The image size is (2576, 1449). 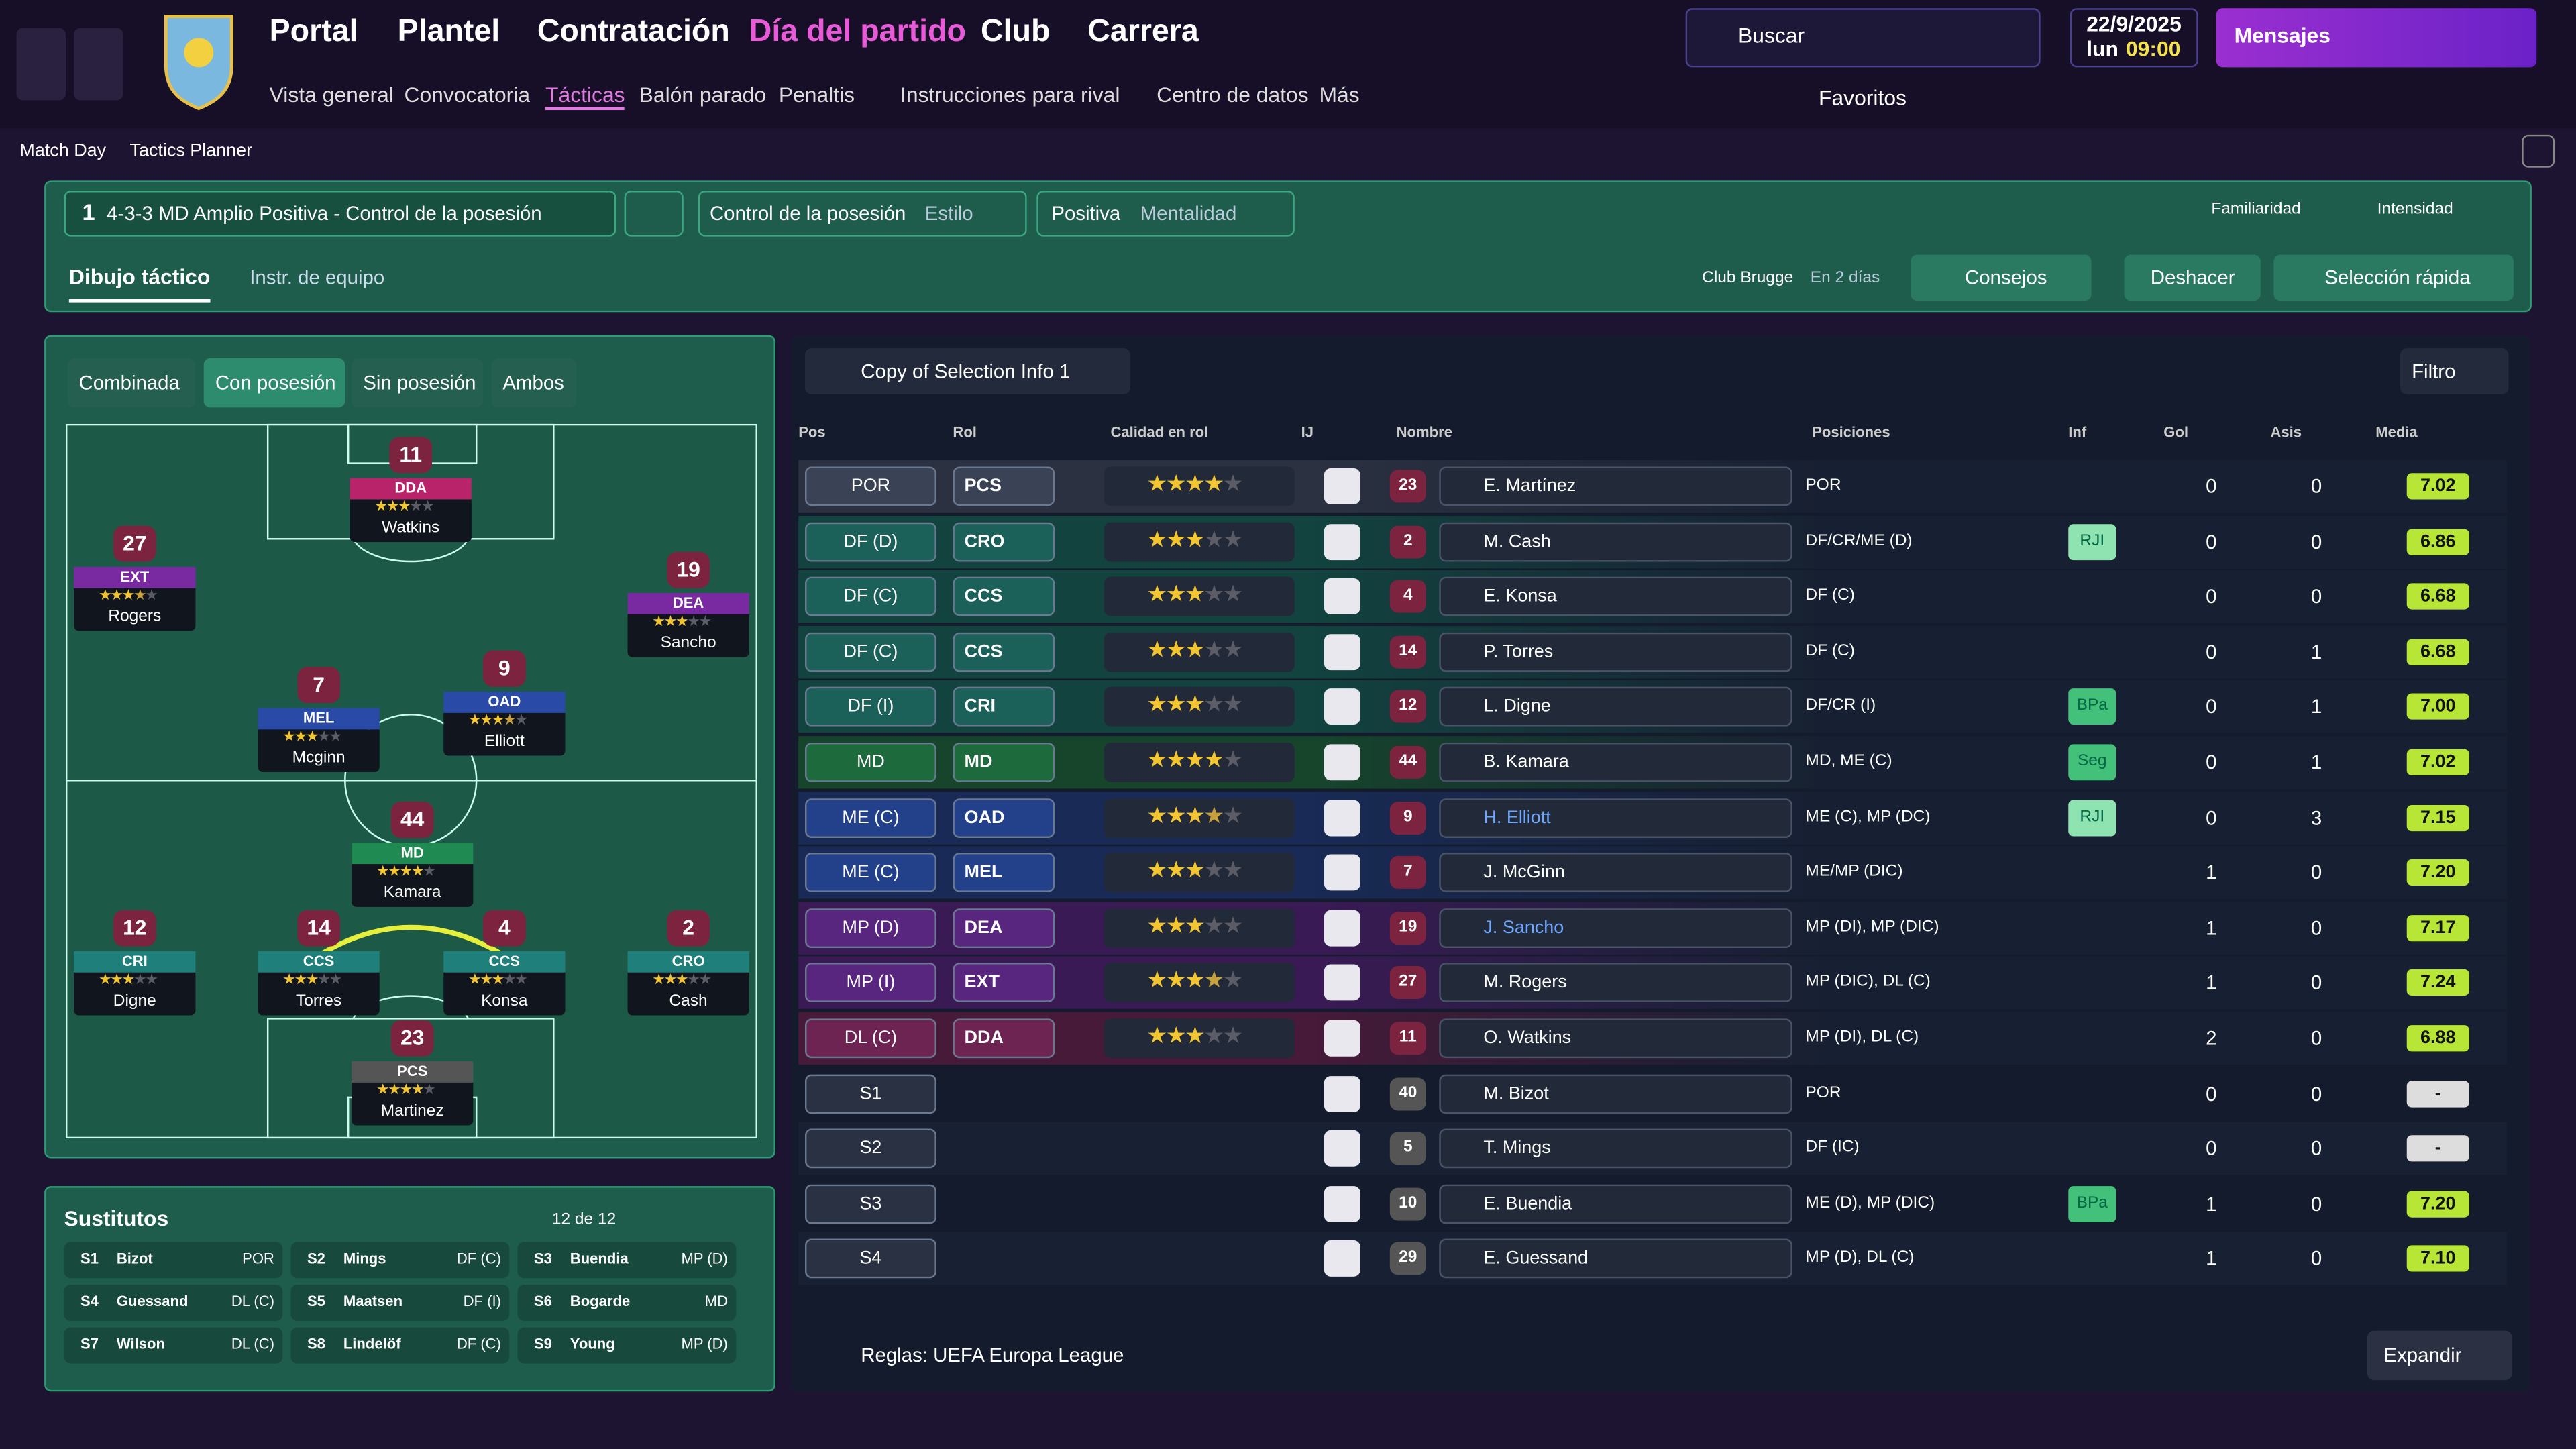 What do you see at coordinates (965, 432) in the screenshot?
I see `column-header: Rol` at bounding box center [965, 432].